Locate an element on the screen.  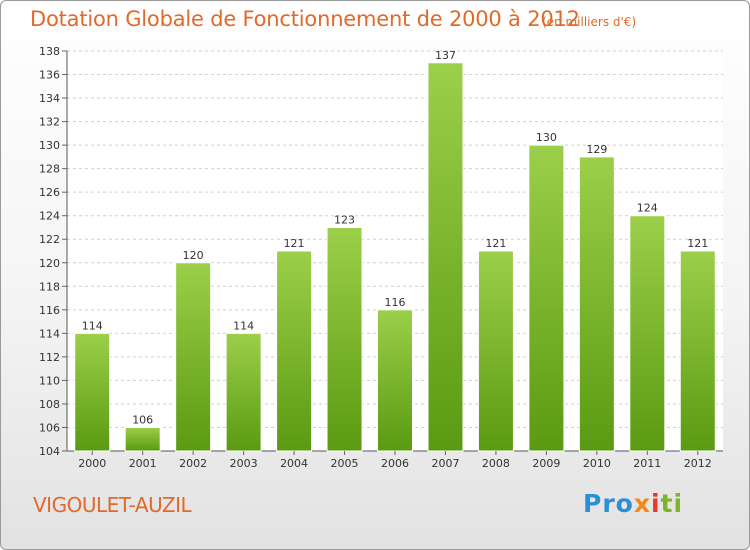
data-label: 124 is located at coordinates (647, 208).